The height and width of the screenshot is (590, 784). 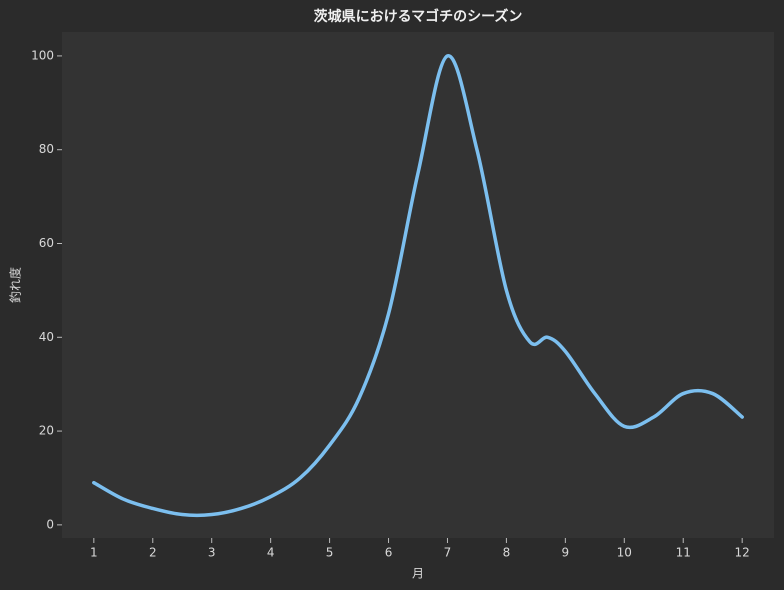 I want to click on x-tick-label: 4, so click(x=271, y=553).